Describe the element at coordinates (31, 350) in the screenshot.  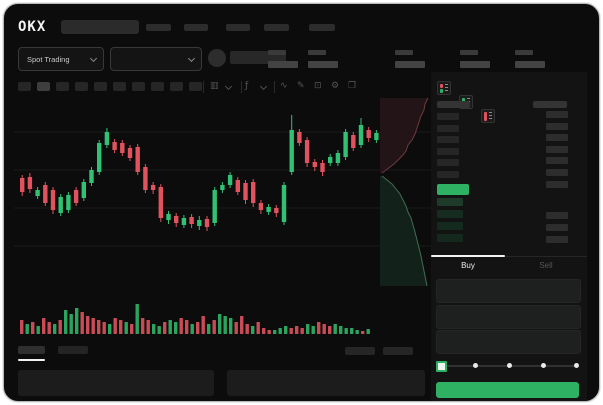
I see `bottom-tab-active` at that location.